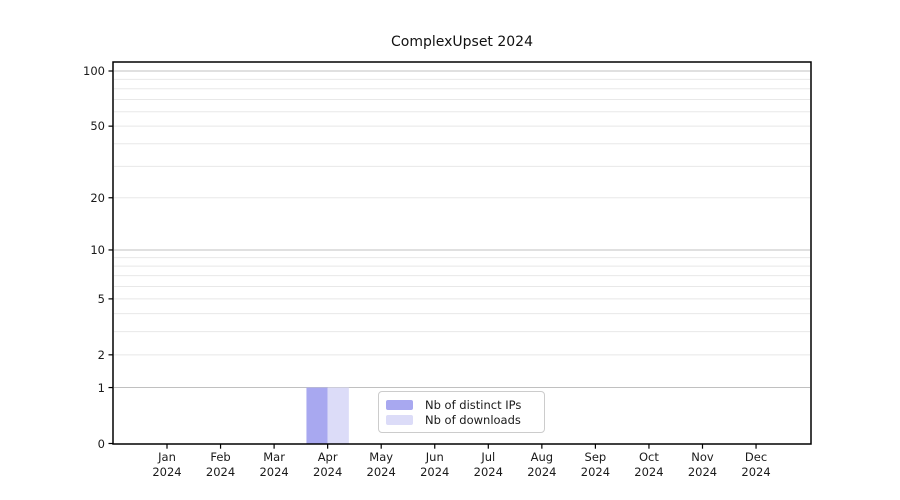 Image resolution: width=900 pixels, height=500 pixels. Describe the element at coordinates (101, 387) in the screenshot. I see `y-tick-label: 1` at that location.